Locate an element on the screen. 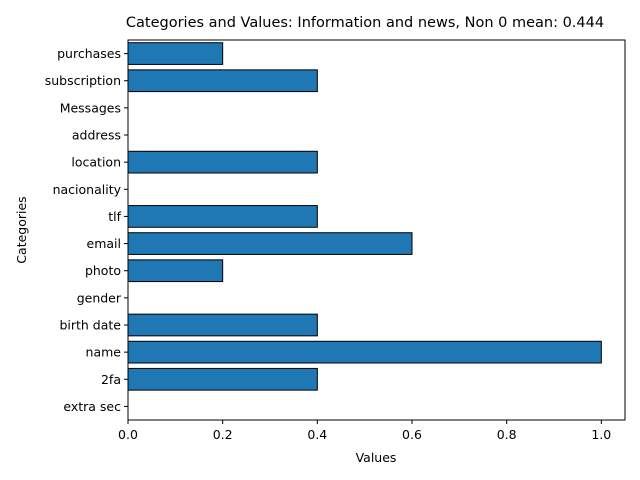  y-tick-label-purchases: purchases is located at coordinates (89, 53).